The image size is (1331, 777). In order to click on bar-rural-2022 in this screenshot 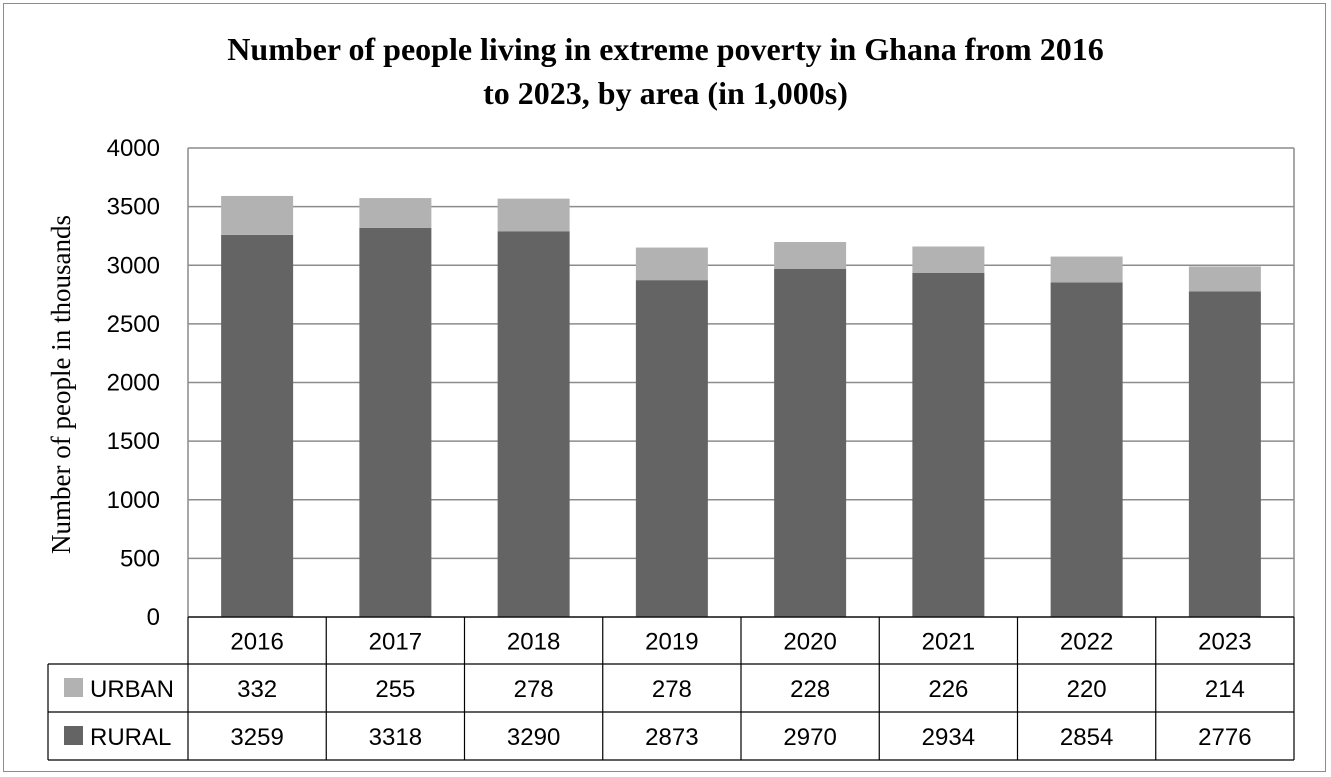, I will do `click(1086, 449)`.